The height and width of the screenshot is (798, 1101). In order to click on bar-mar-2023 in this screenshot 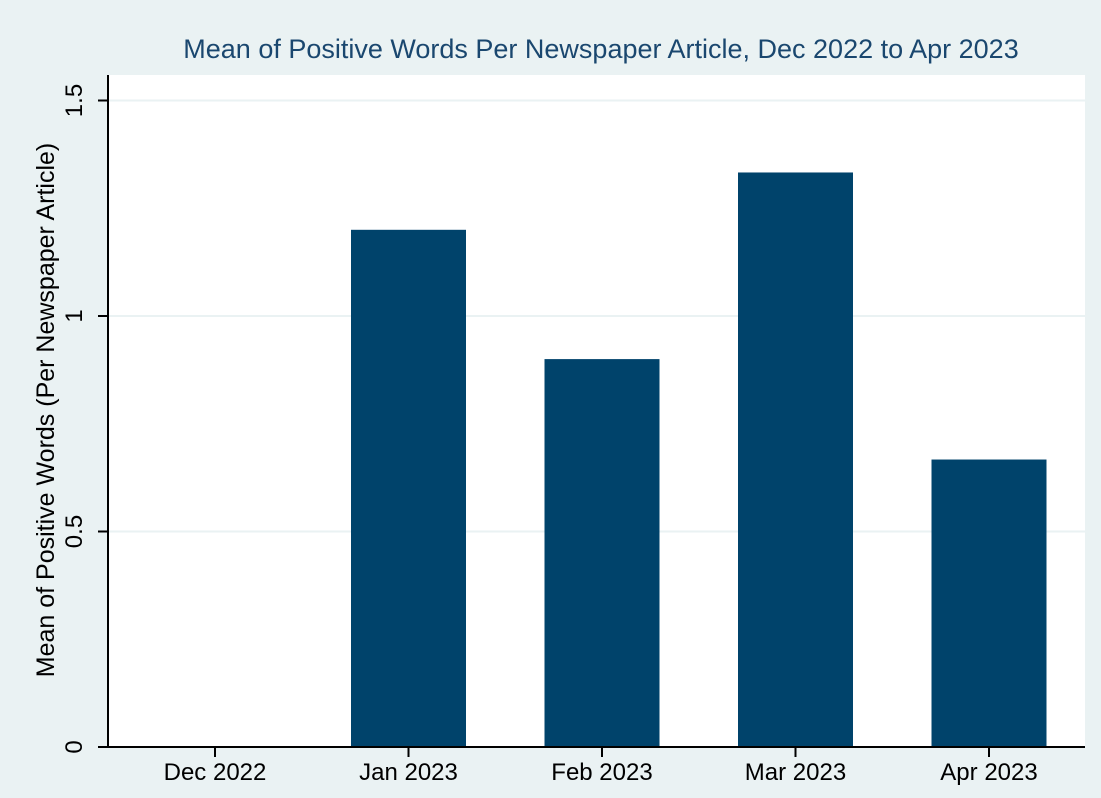, I will do `click(795, 460)`.